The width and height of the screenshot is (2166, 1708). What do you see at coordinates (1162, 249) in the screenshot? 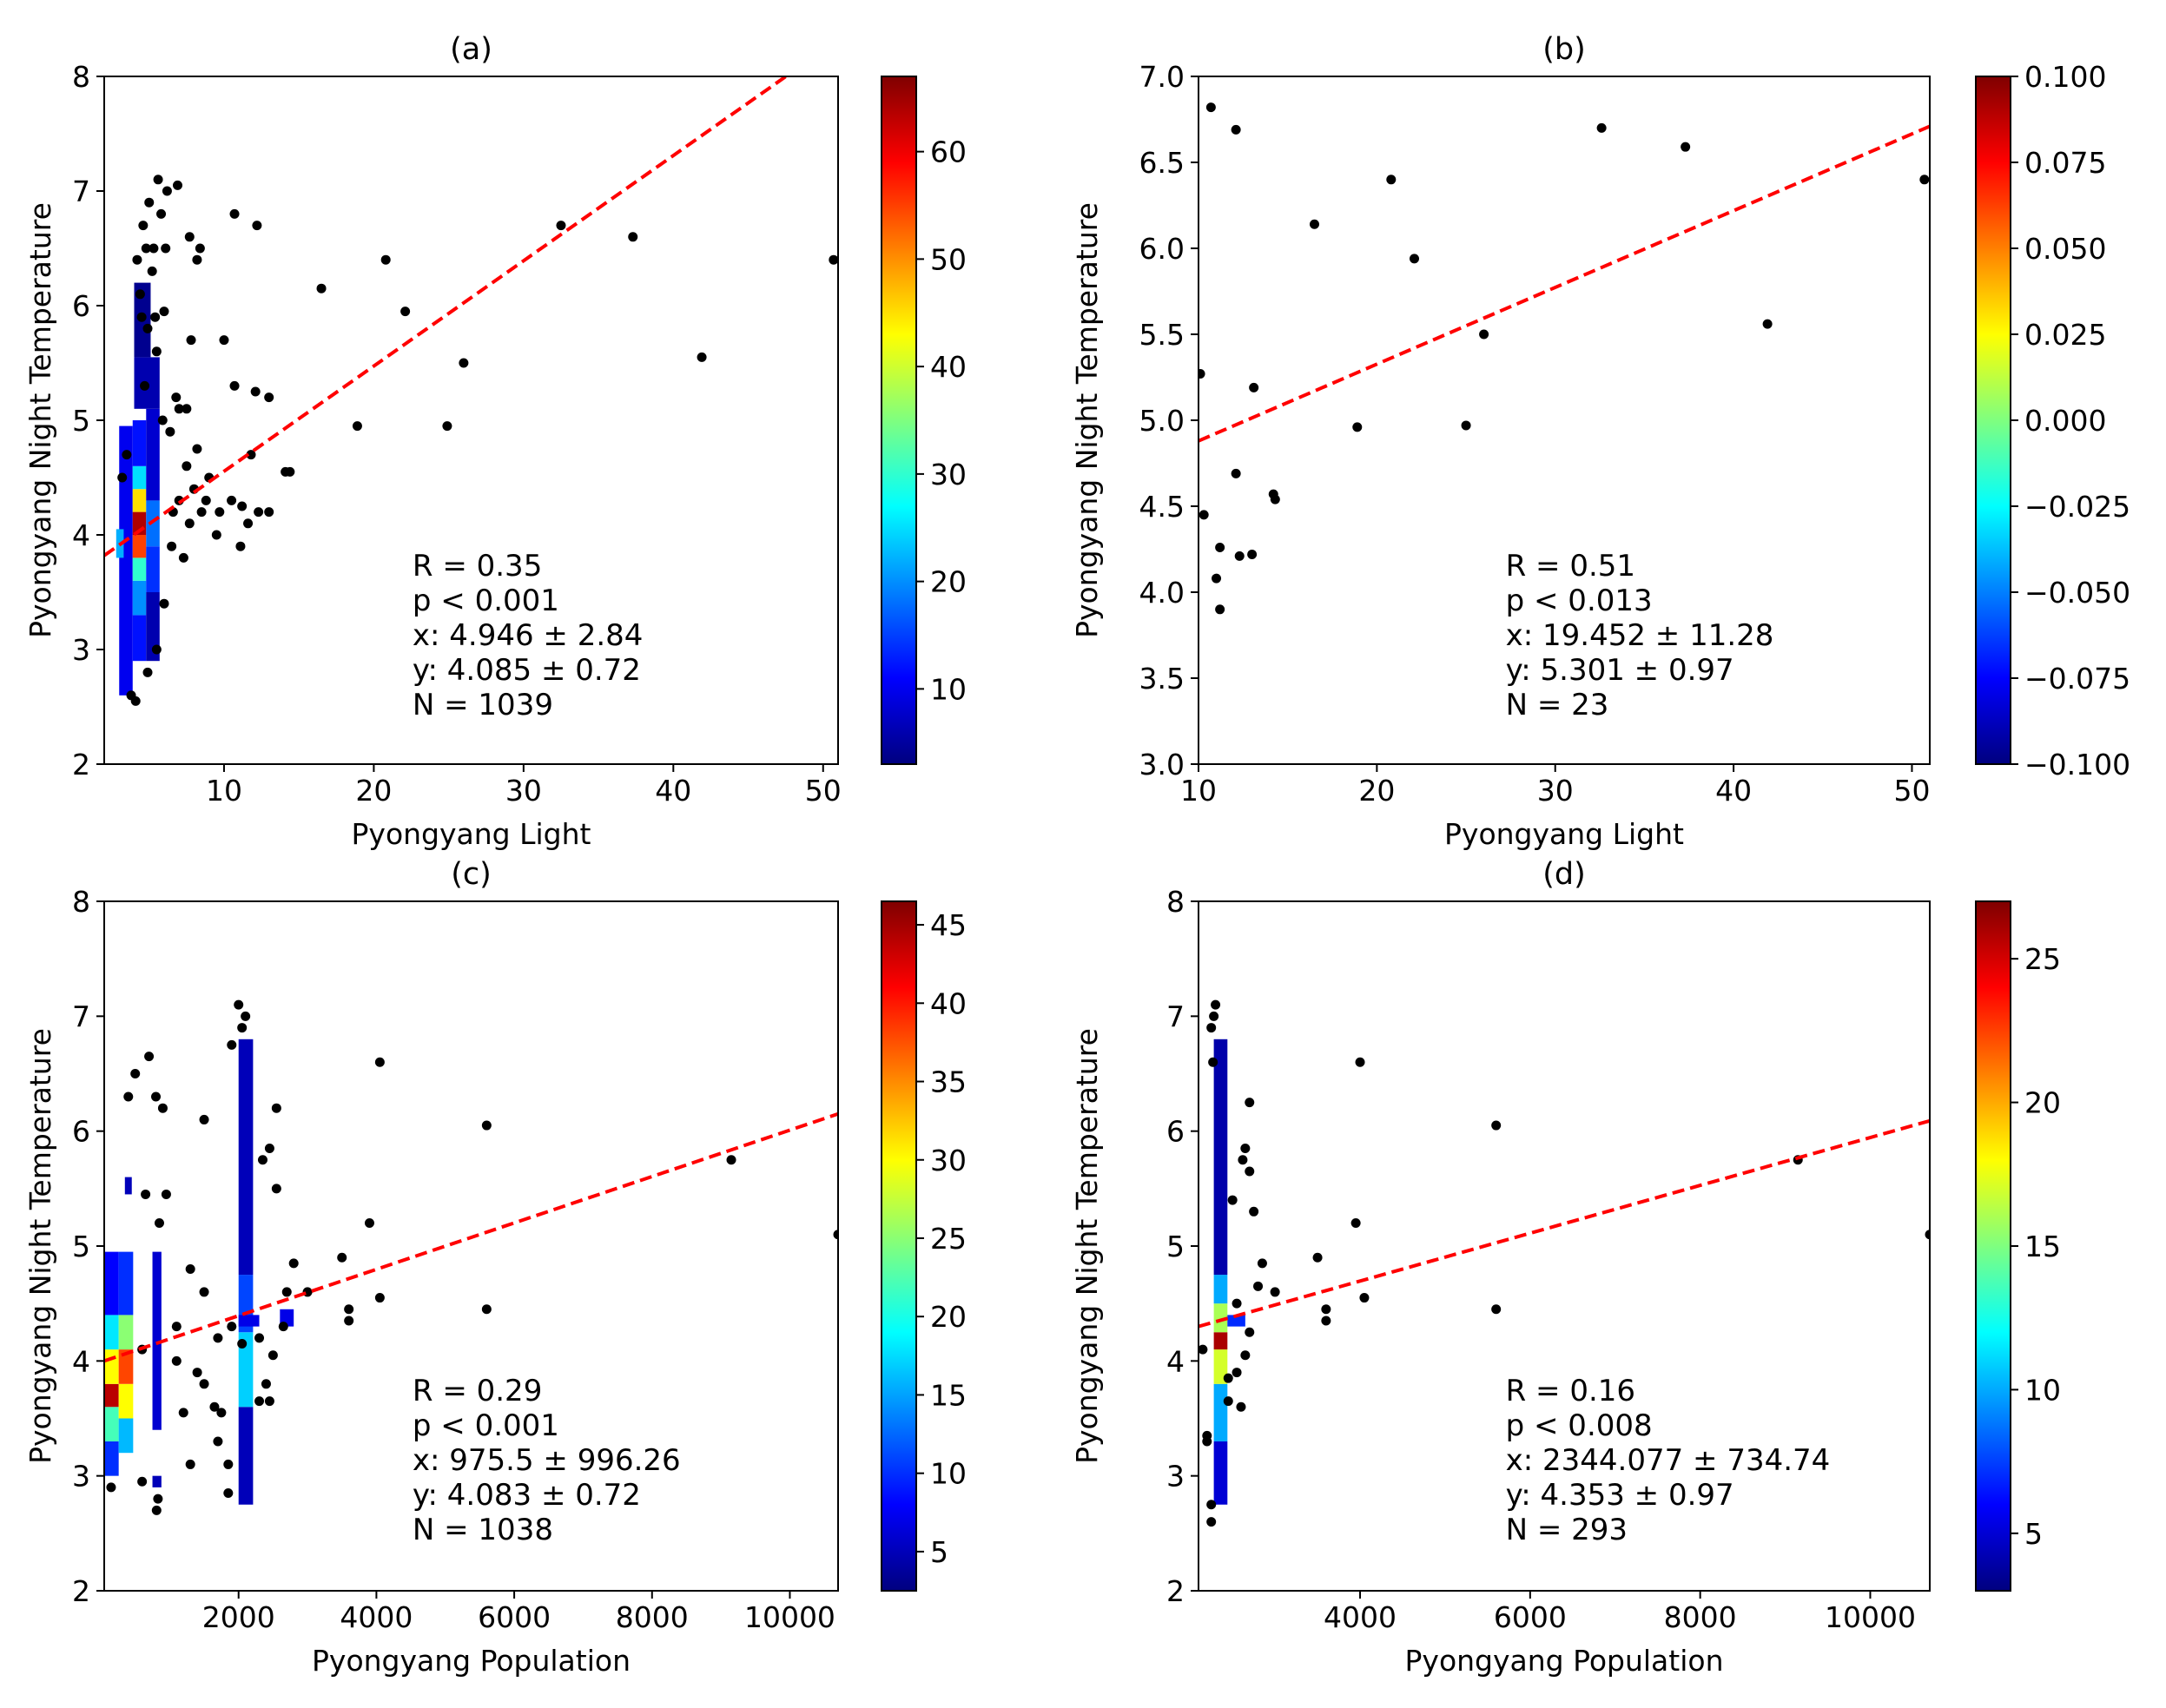
I see `y-tick-label: 6.0` at bounding box center [1162, 249].